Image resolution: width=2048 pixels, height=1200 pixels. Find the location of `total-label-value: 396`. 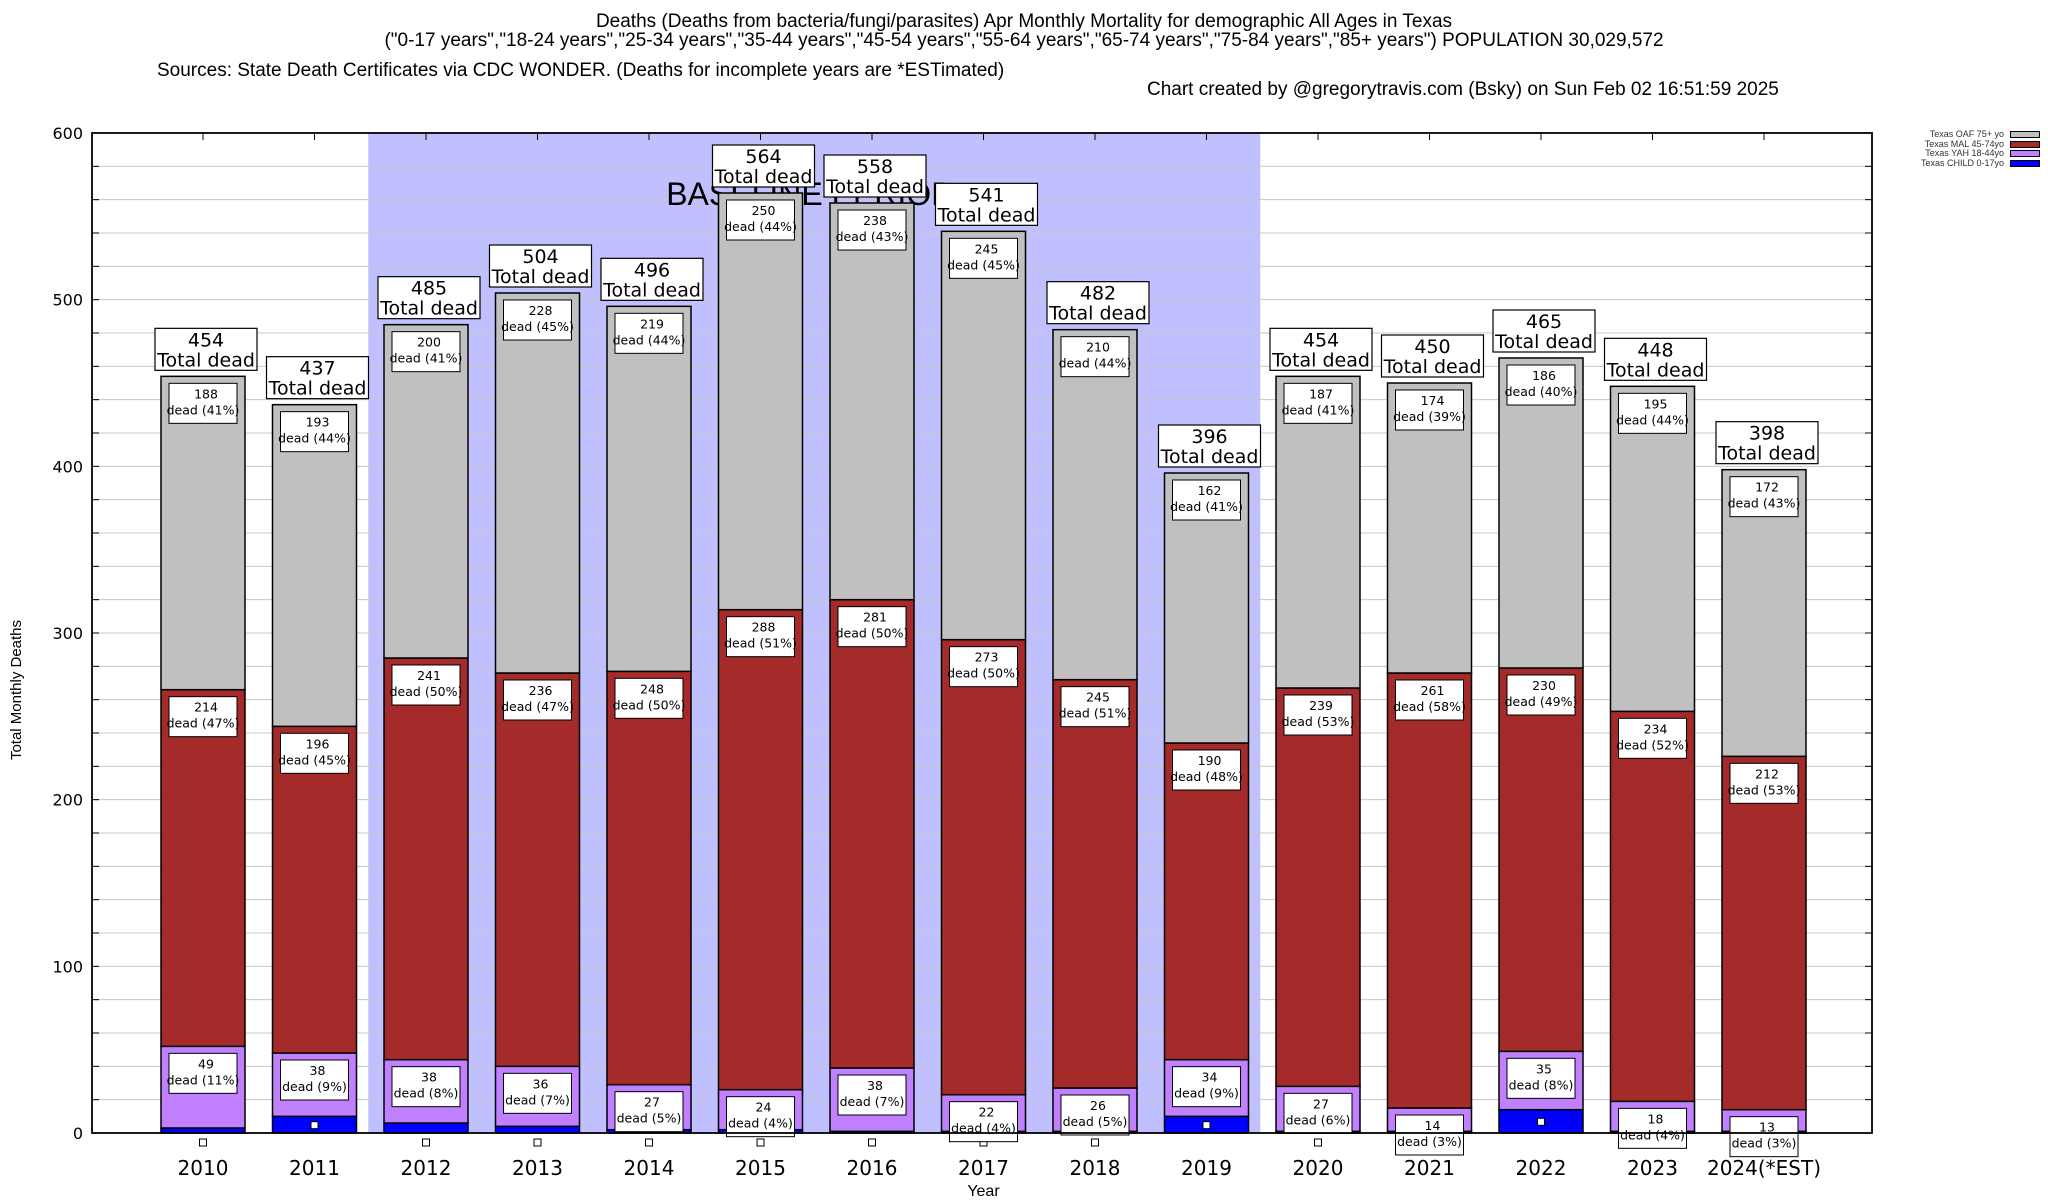

total-label-value: 396 is located at coordinates (1209, 437).